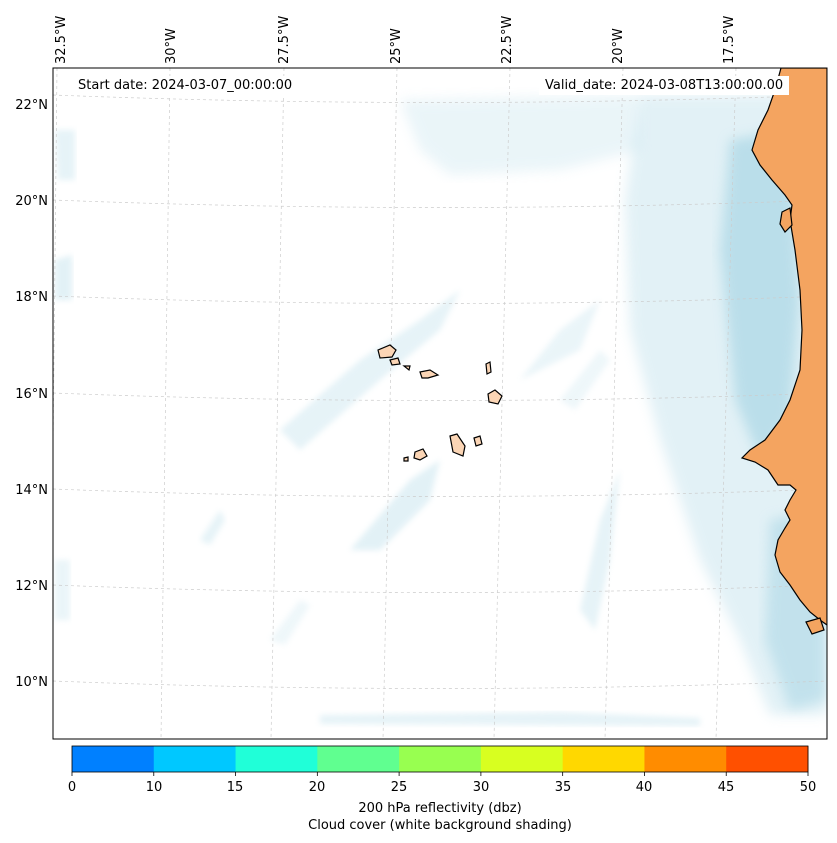 The height and width of the screenshot is (843, 837). What do you see at coordinates (235, 787) in the screenshot?
I see `colorbar-tick-label: 15` at bounding box center [235, 787].